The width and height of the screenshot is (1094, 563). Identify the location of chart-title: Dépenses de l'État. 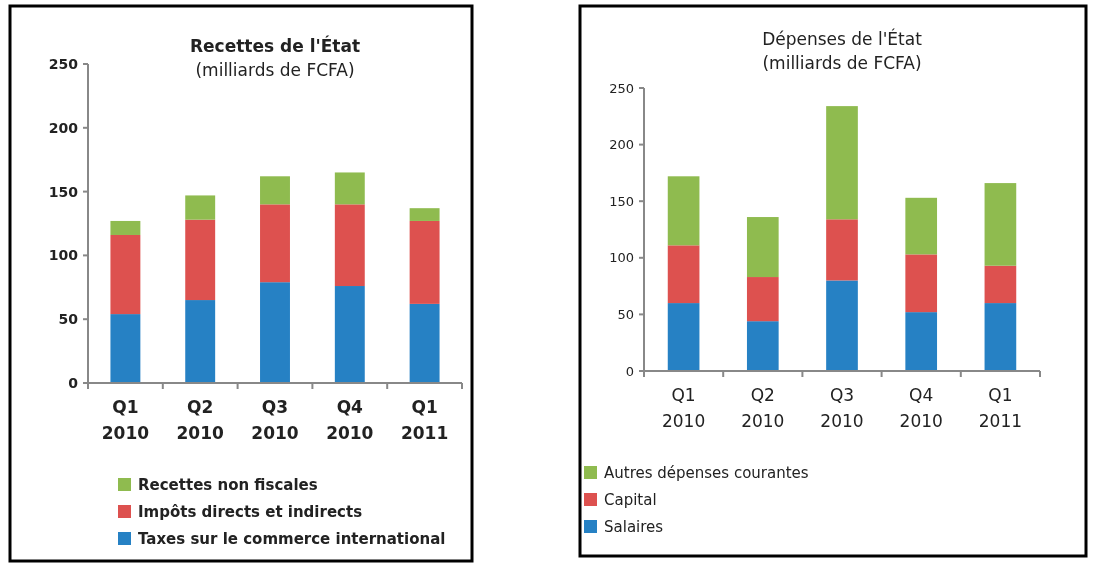
(842, 38).